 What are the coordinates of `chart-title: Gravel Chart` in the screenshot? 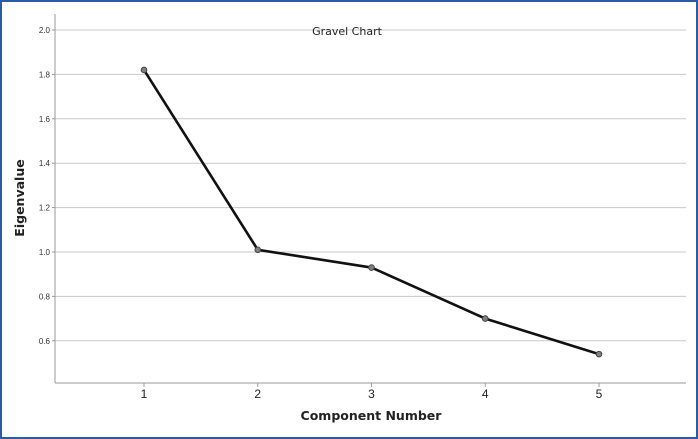 It's located at (347, 31).